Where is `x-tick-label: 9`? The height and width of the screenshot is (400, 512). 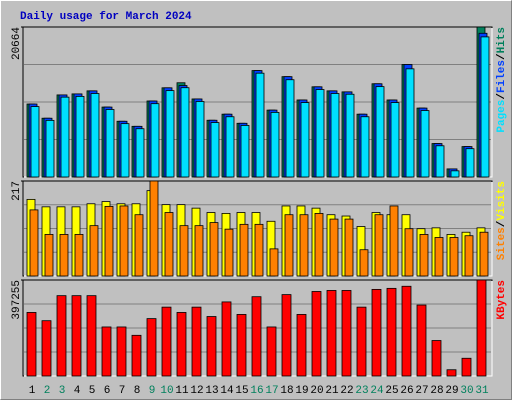 x-tick-label: 9 is located at coordinates (152, 391).